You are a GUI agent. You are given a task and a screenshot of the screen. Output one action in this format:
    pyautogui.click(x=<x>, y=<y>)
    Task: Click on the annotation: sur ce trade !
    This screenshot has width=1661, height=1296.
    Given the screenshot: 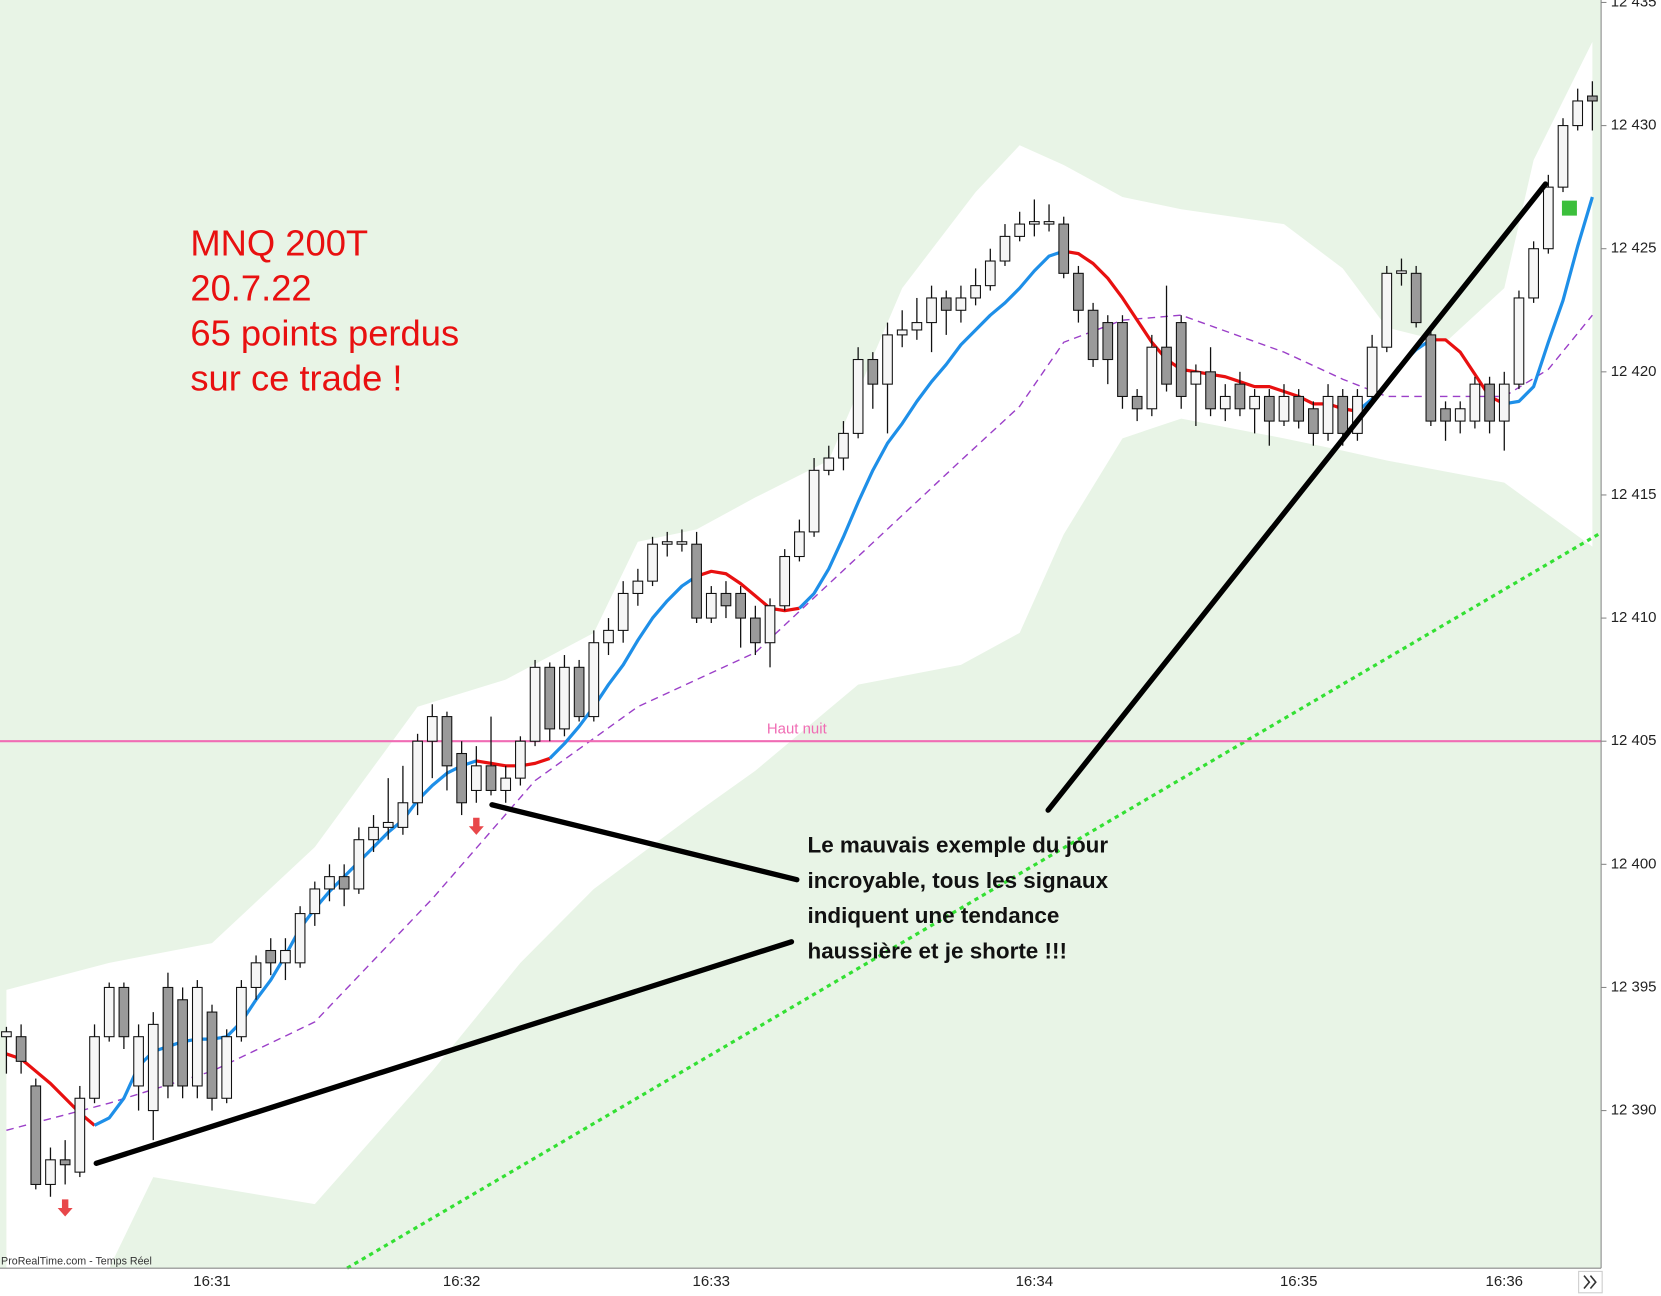 What is the action you would take?
    pyautogui.click(x=296, y=378)
    